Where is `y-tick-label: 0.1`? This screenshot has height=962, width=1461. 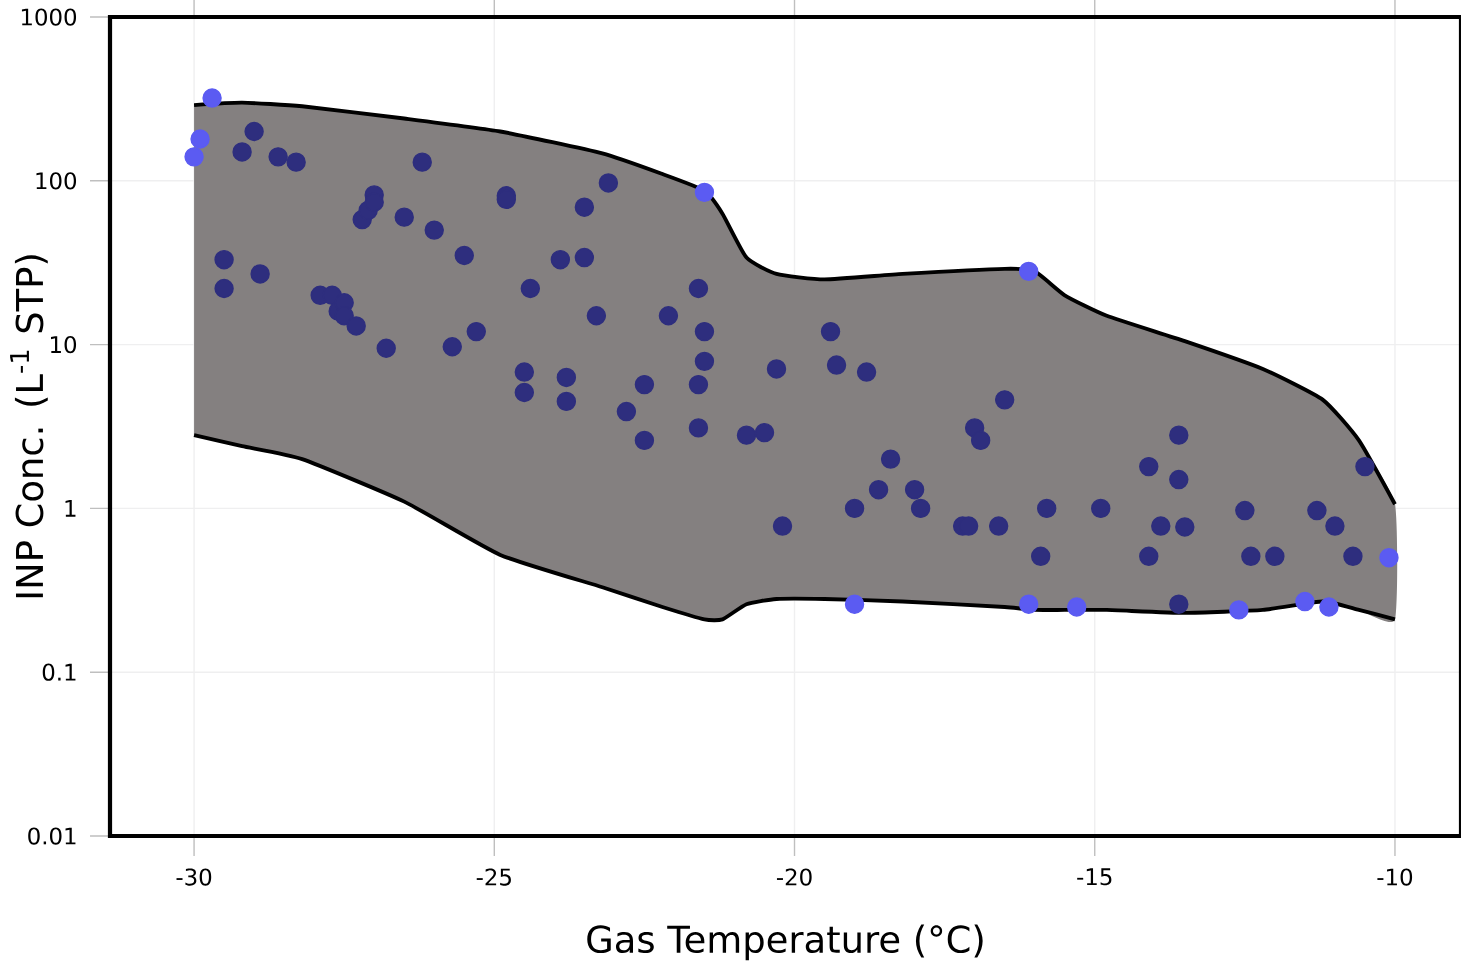 y-tick-label: 0.1 is located at coordinates (59, 672).